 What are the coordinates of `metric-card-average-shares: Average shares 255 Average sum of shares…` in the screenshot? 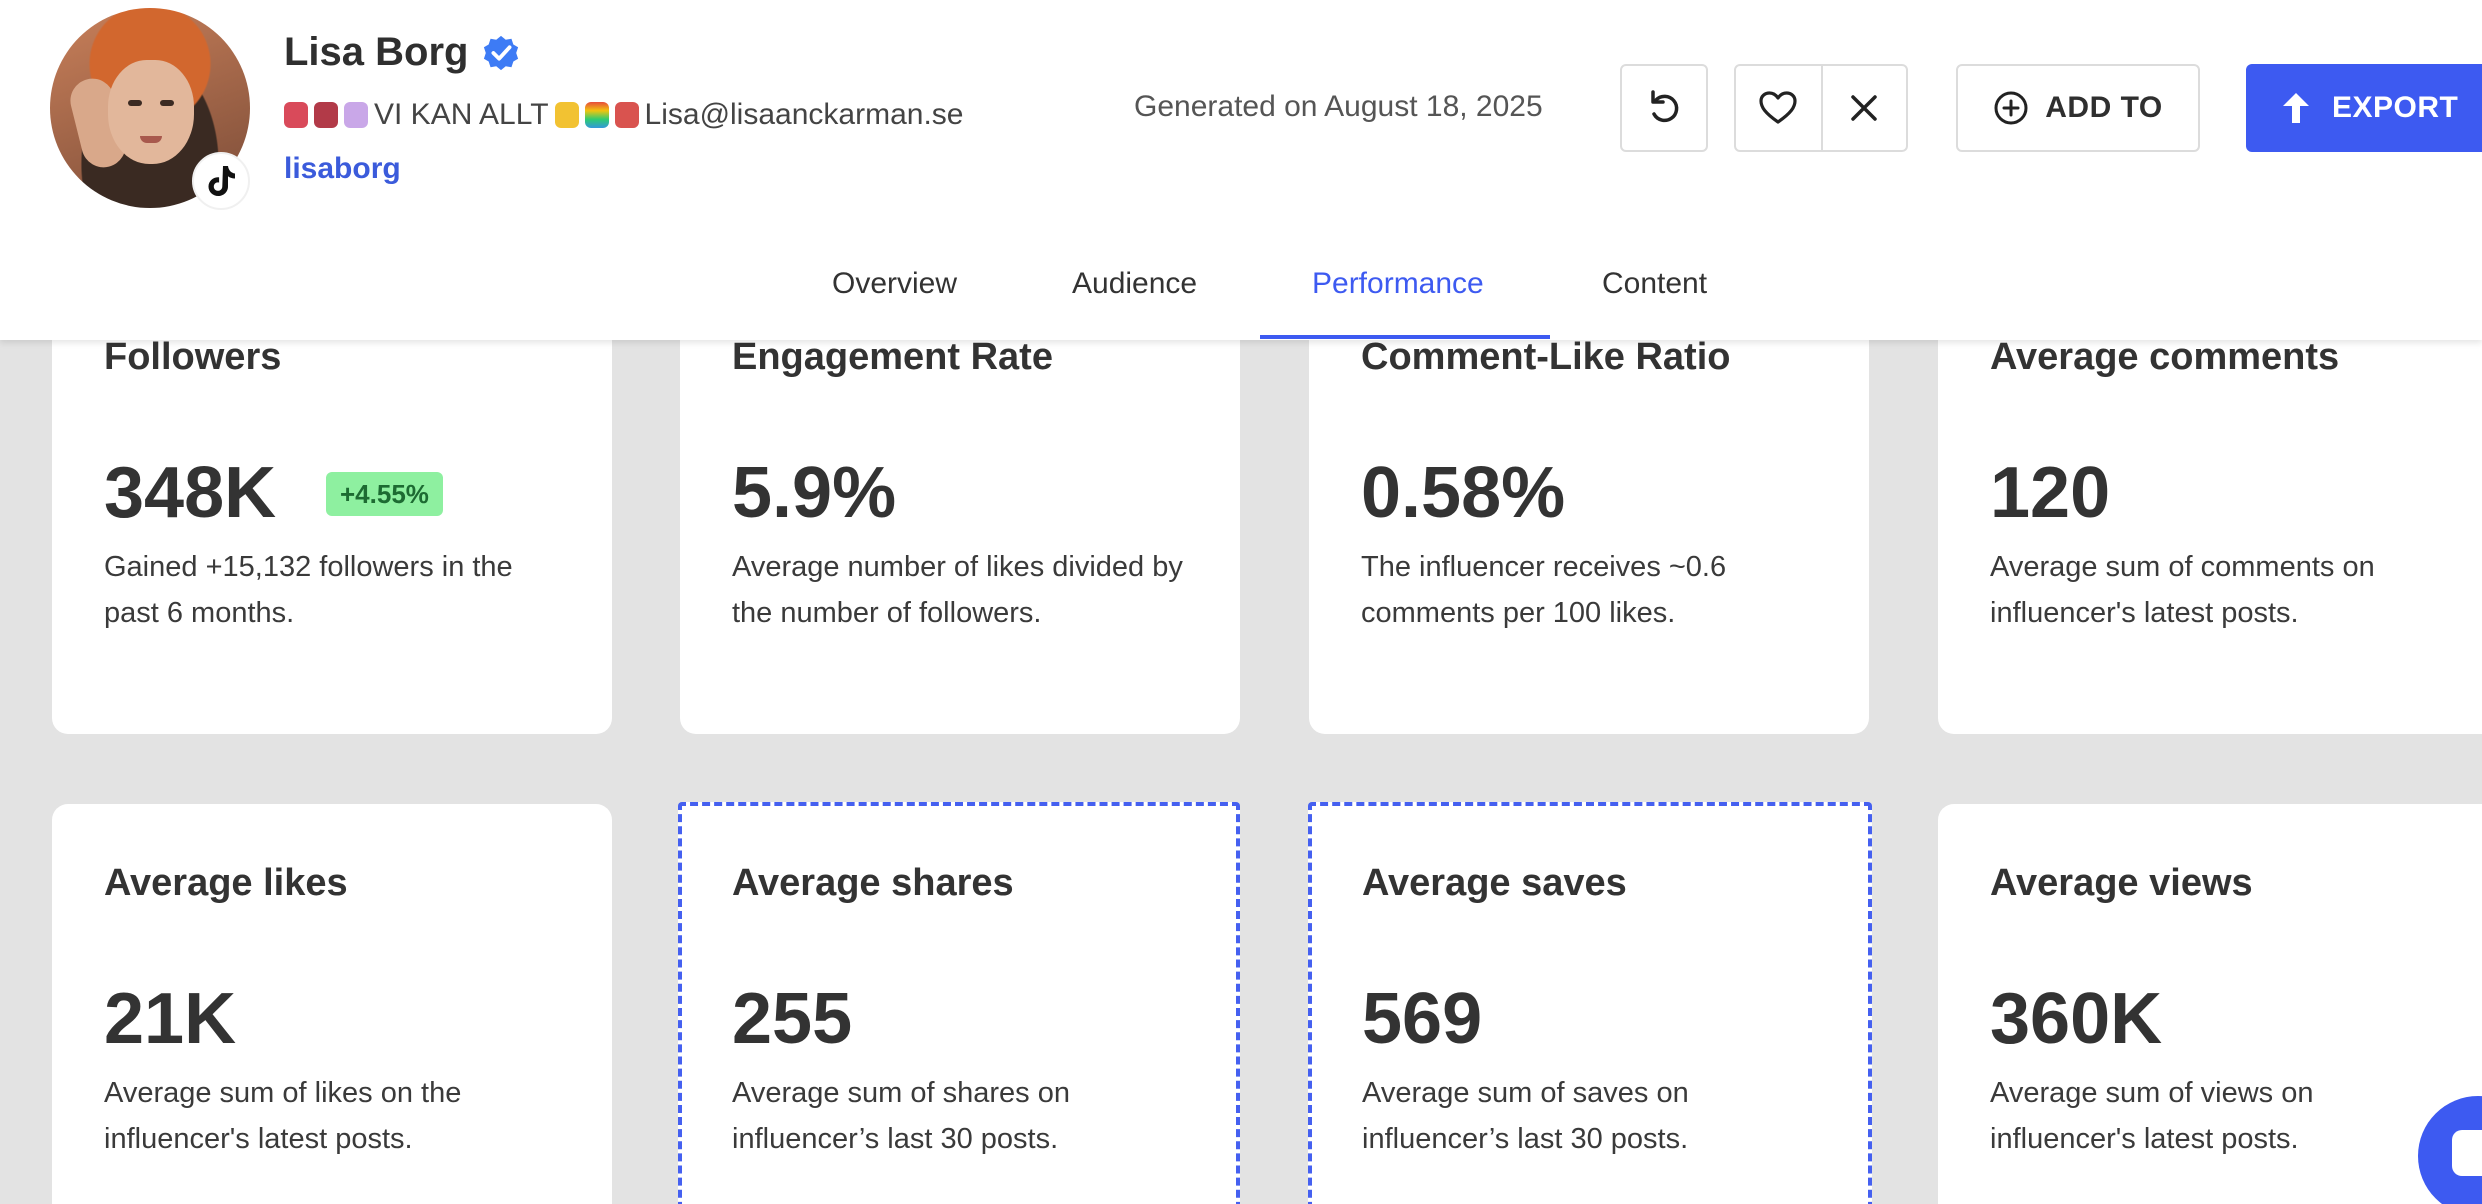 It's located at (959, 1003).